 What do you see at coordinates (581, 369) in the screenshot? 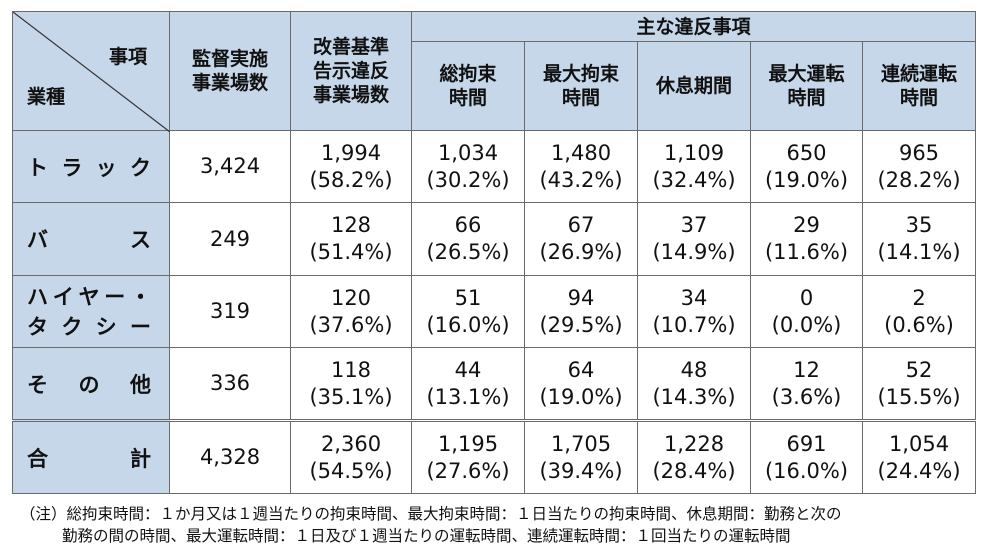
I see `cell-count: 64` at bounding box center [581, 369].